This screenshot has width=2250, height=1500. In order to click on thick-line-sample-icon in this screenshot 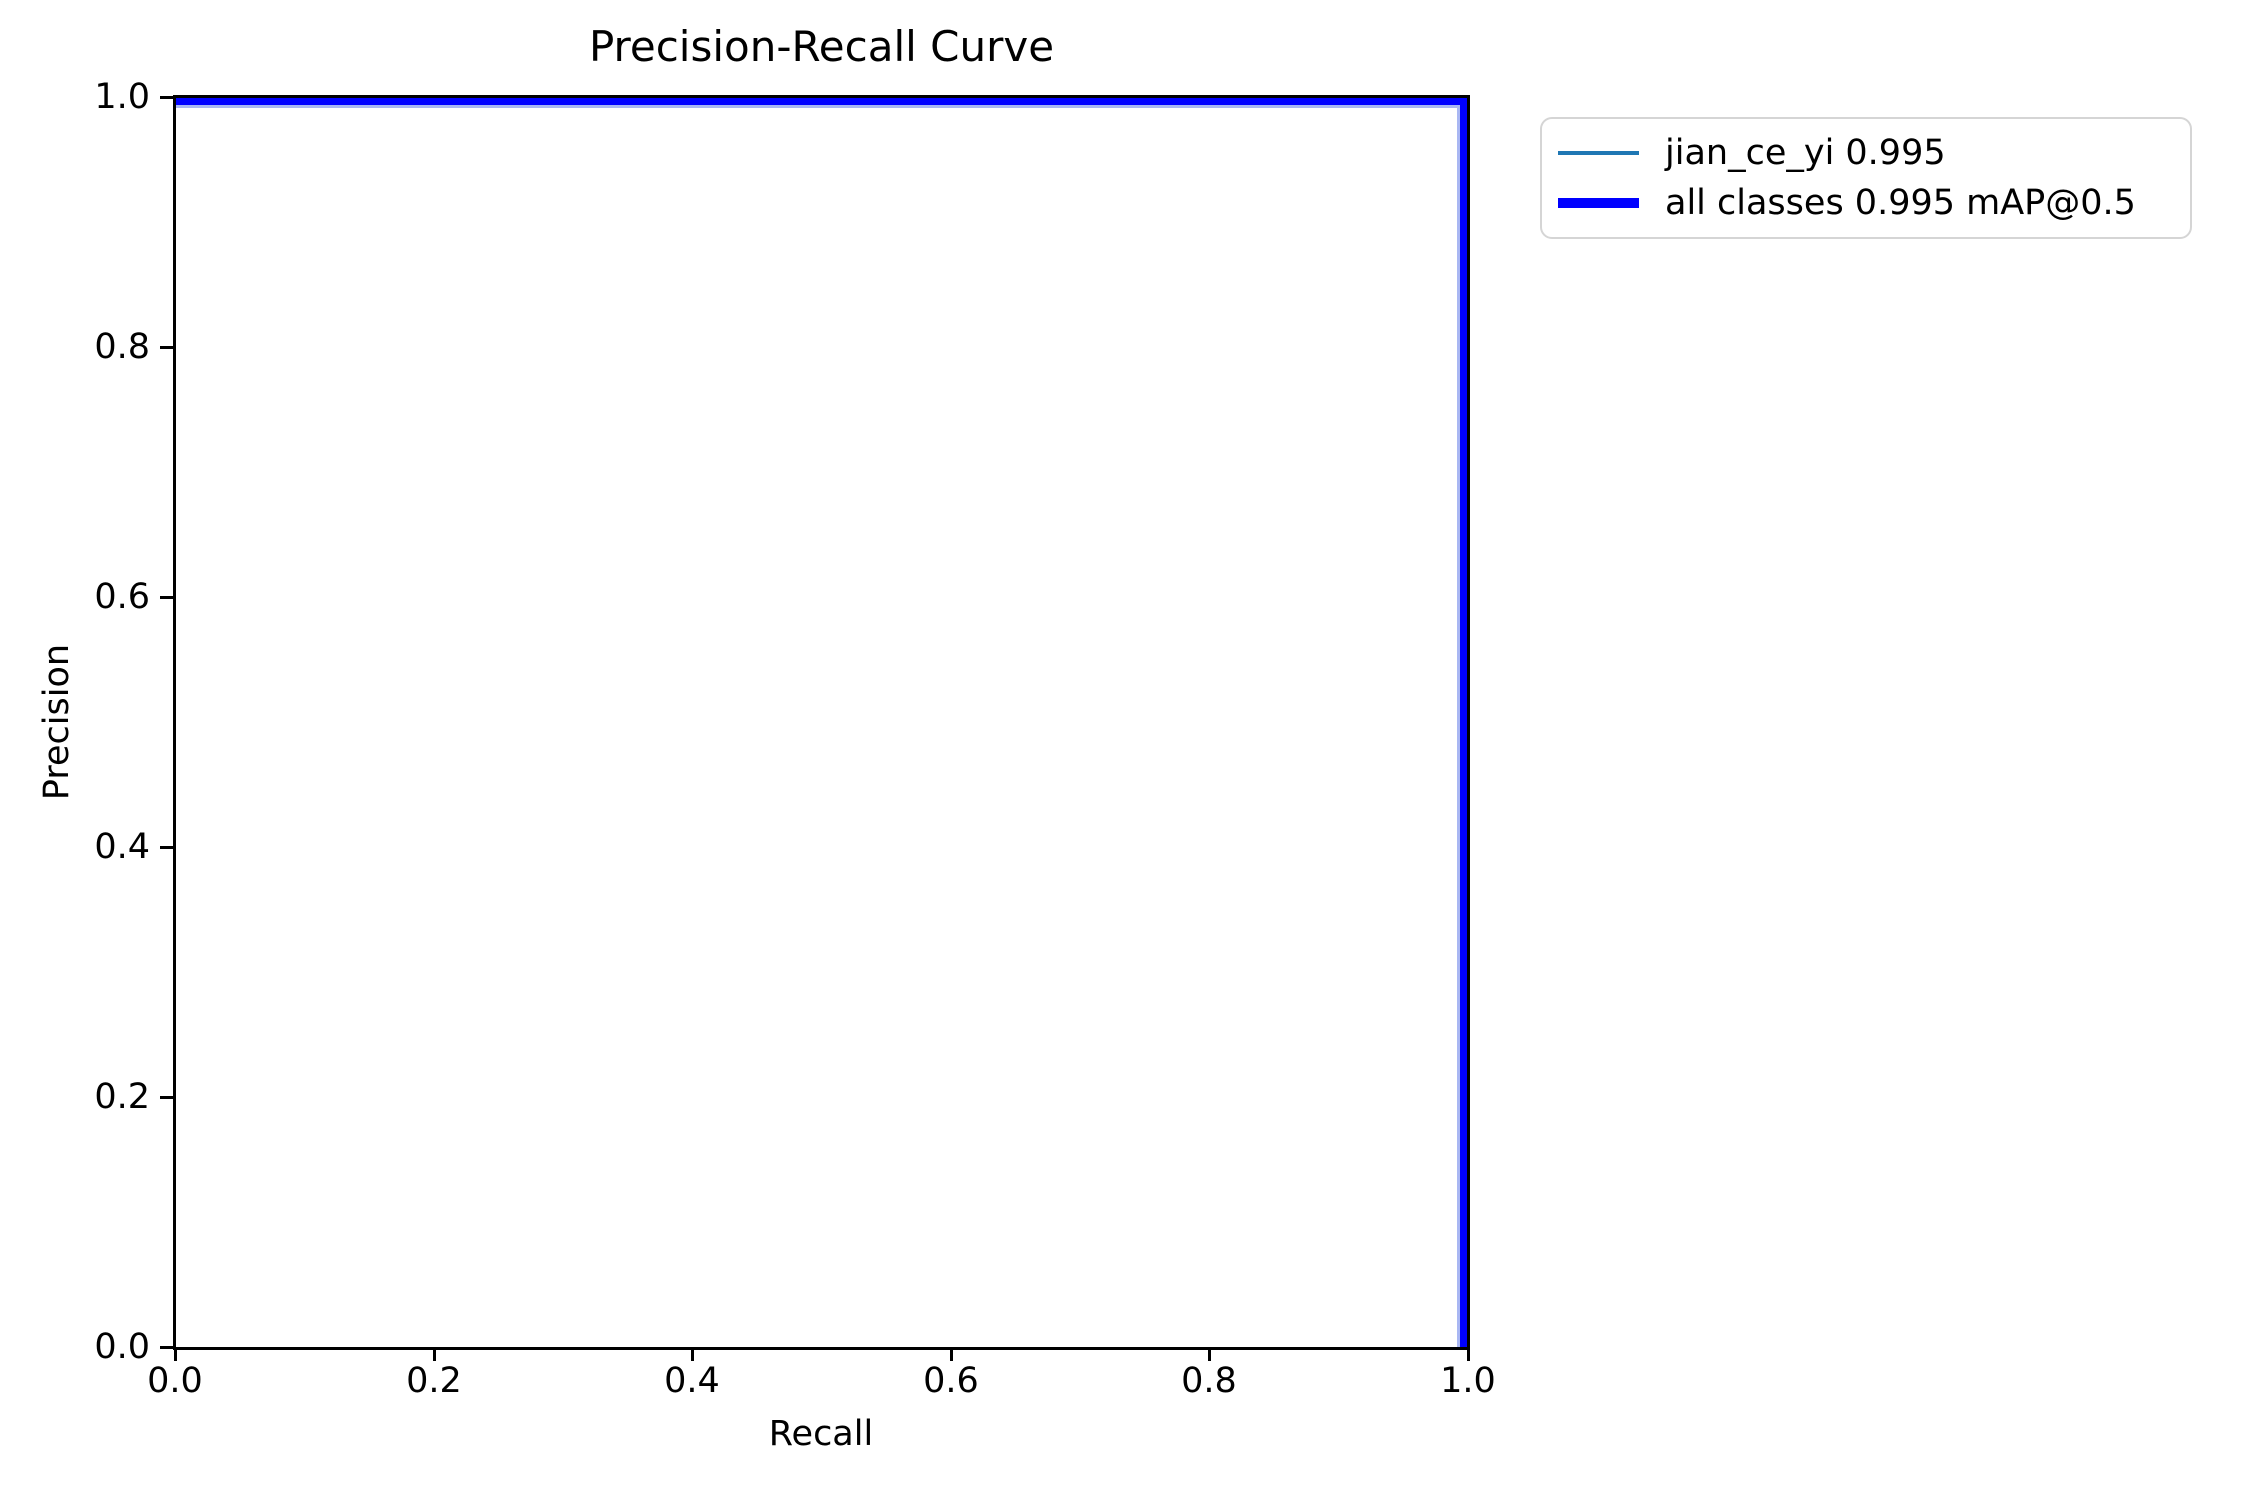, I will do `click(1598, 203)`.